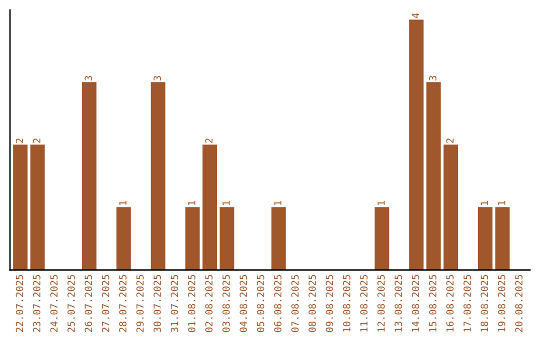  I want to click on x-tick-label: 27.07.2025, so click(106, 303).